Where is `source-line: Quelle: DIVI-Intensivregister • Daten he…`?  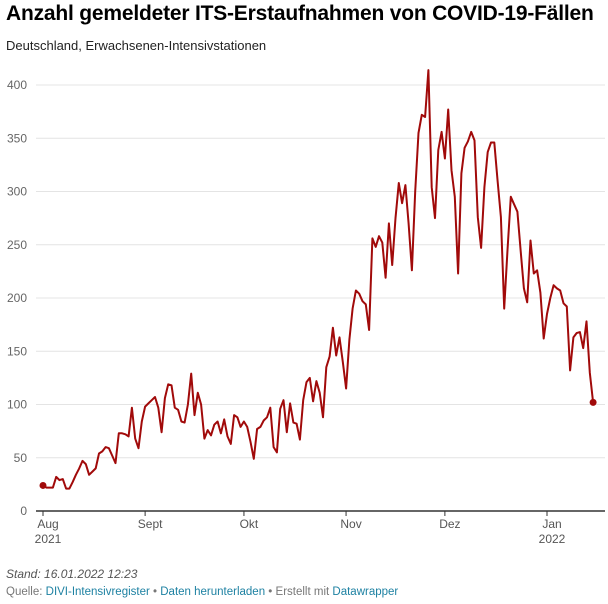
source-line: Quelle: DIVI-Intensivregister • Daten he… is located at coordinates (202, 592).